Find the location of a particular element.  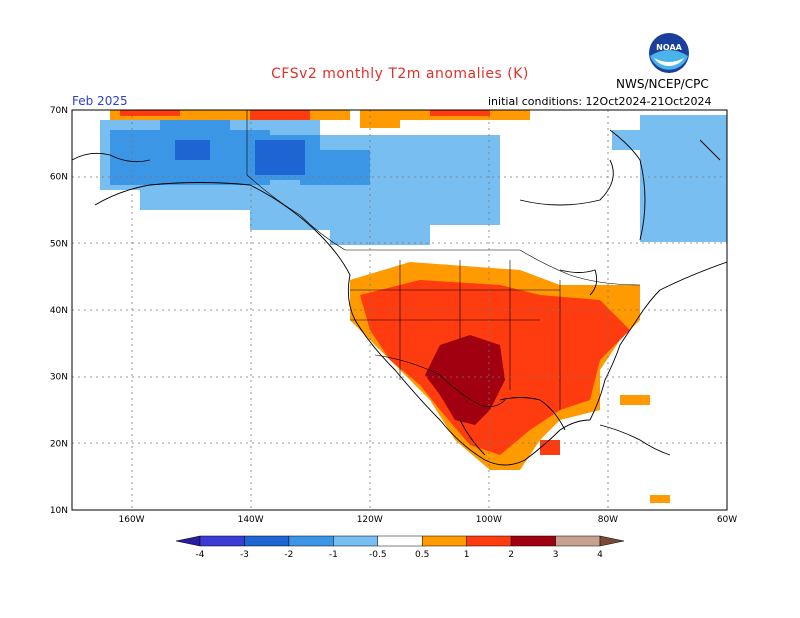

lon-label: 60W is located at coordinates (727, 520).